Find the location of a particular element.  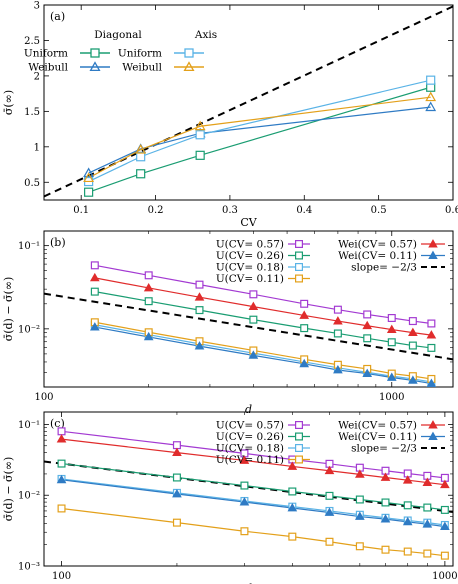

panel-2-ytick-label: 10⁻¹ is located at coordinates (29, 246).